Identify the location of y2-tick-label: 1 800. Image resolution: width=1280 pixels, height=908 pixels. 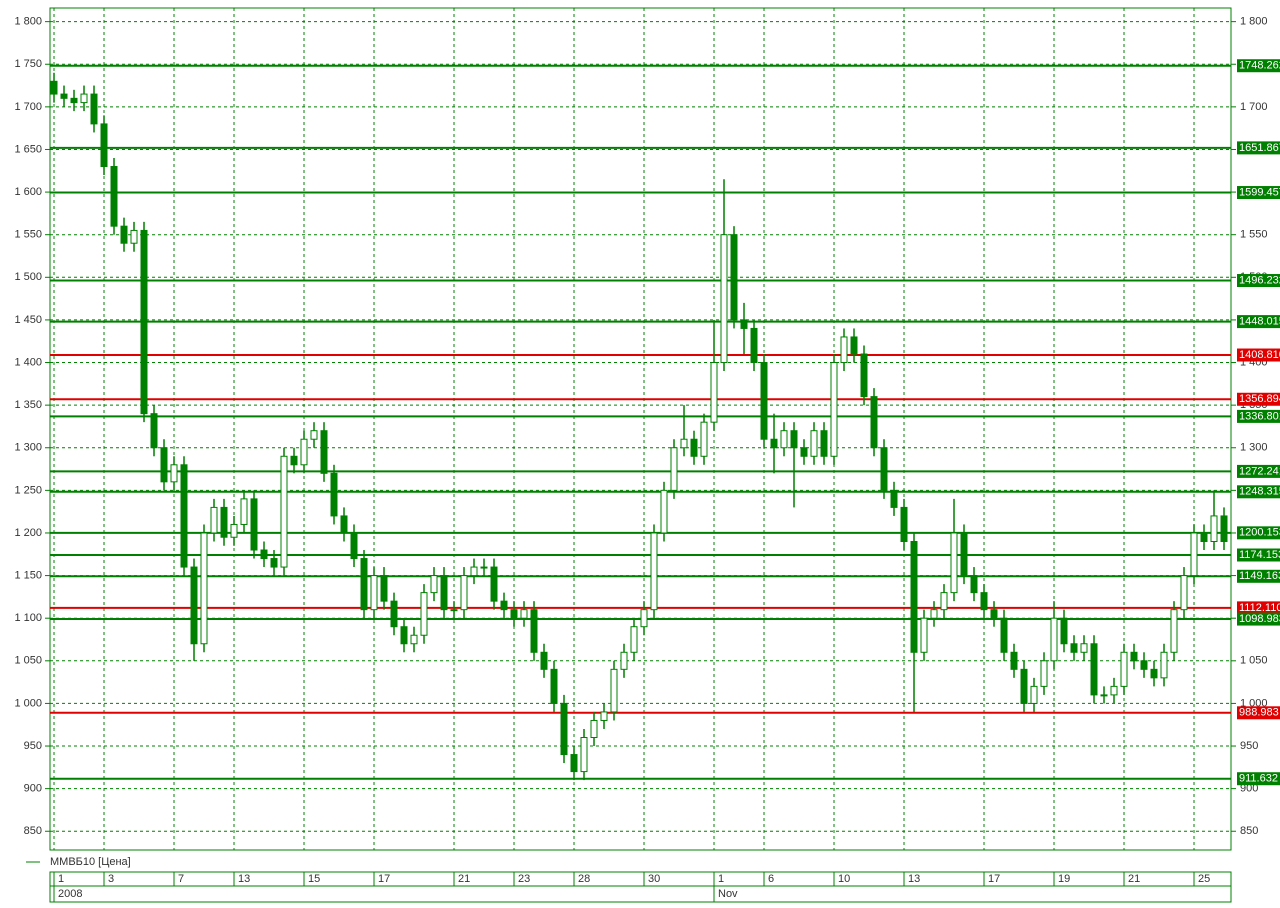
(1254, 22).